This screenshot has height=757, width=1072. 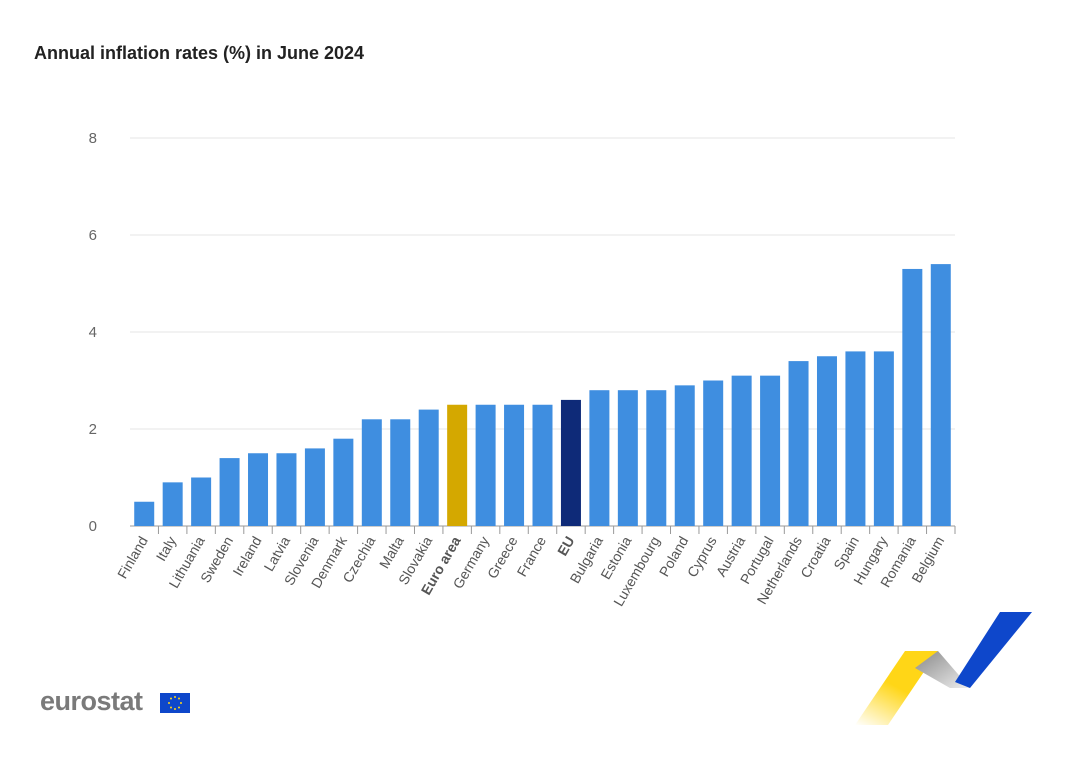 I want to click on bar-ireland, so click(x=258, y=489).